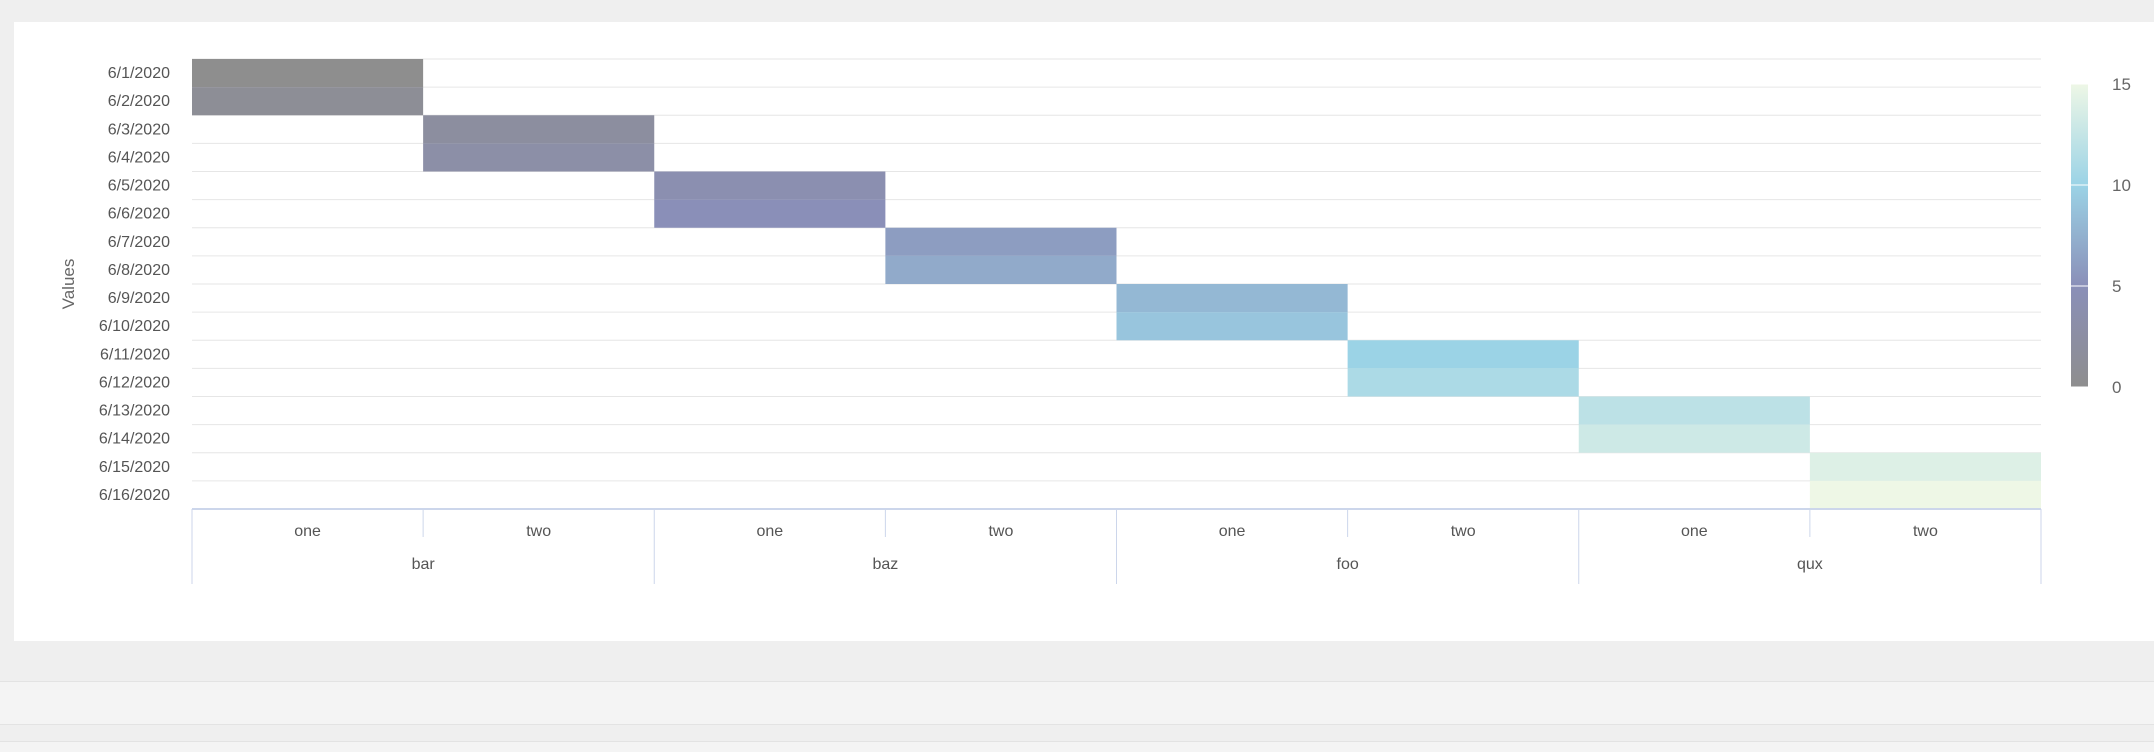  I want to click on legend-tick-label: 15, so click(2121, 84).